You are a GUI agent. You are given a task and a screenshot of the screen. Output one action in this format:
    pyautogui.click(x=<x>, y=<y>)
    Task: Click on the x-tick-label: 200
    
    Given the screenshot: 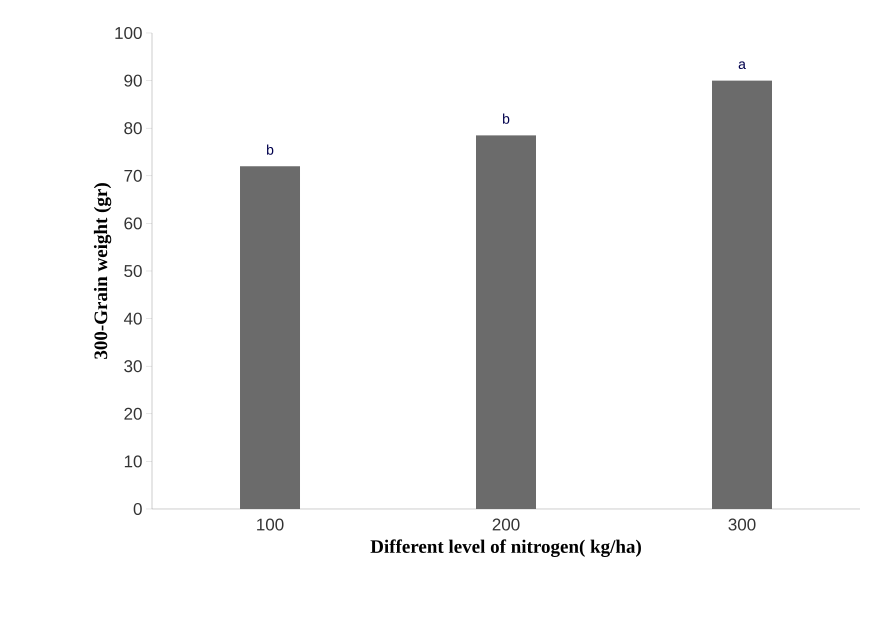 What is the action you would take?
    pyautogui.click(x=506, y=524)
    